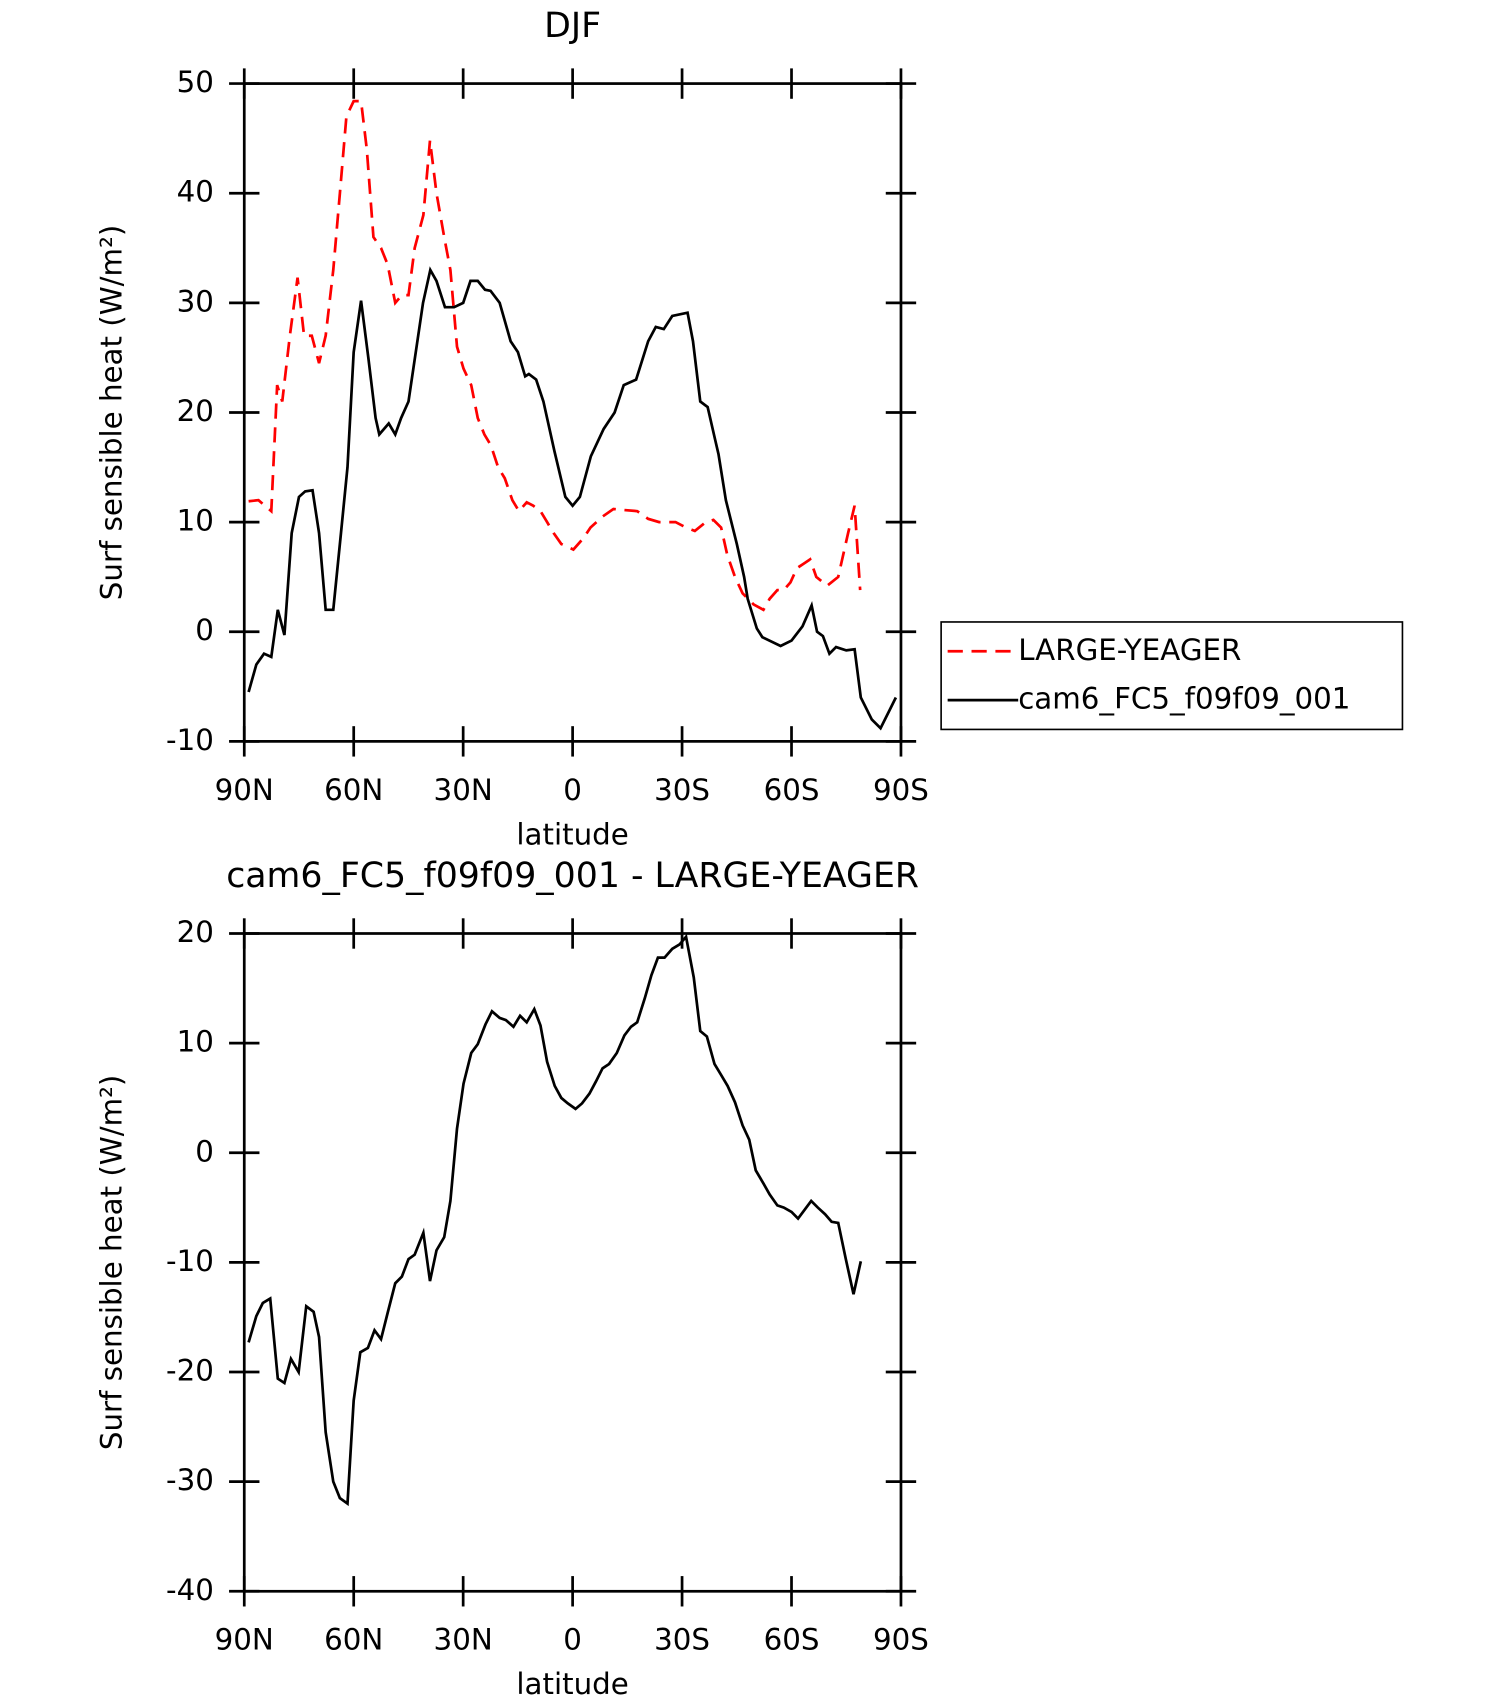  What do you see at coordinates (195, 301) in the screenshot?
I see `y-tick-label: 30` at bounding box center [195, 301].